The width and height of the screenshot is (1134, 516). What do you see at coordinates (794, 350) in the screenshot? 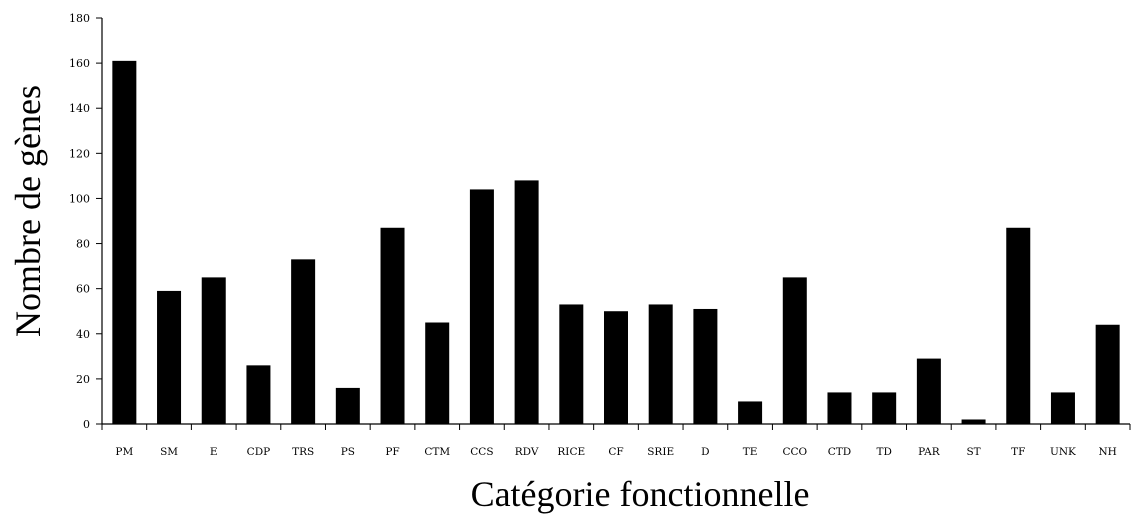
I see `bar-cco` at bounding box center [794, 350].